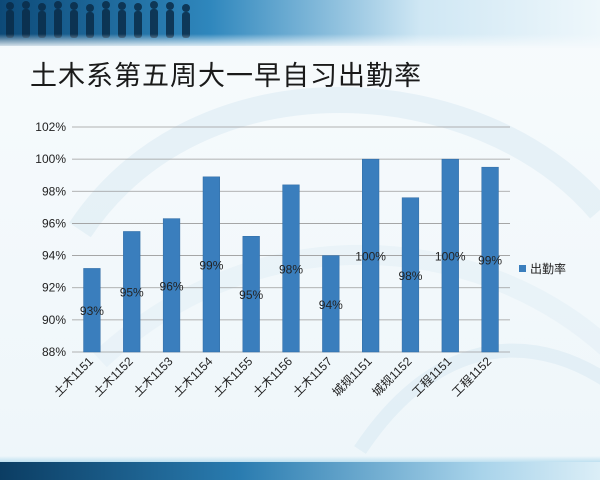 The width and height of the screenshot is (600, 480). What do you see at coordinates (192, 376) in the screenshot?
I see `x-tick-label: 土木1154` at bounding box center [192, 376].